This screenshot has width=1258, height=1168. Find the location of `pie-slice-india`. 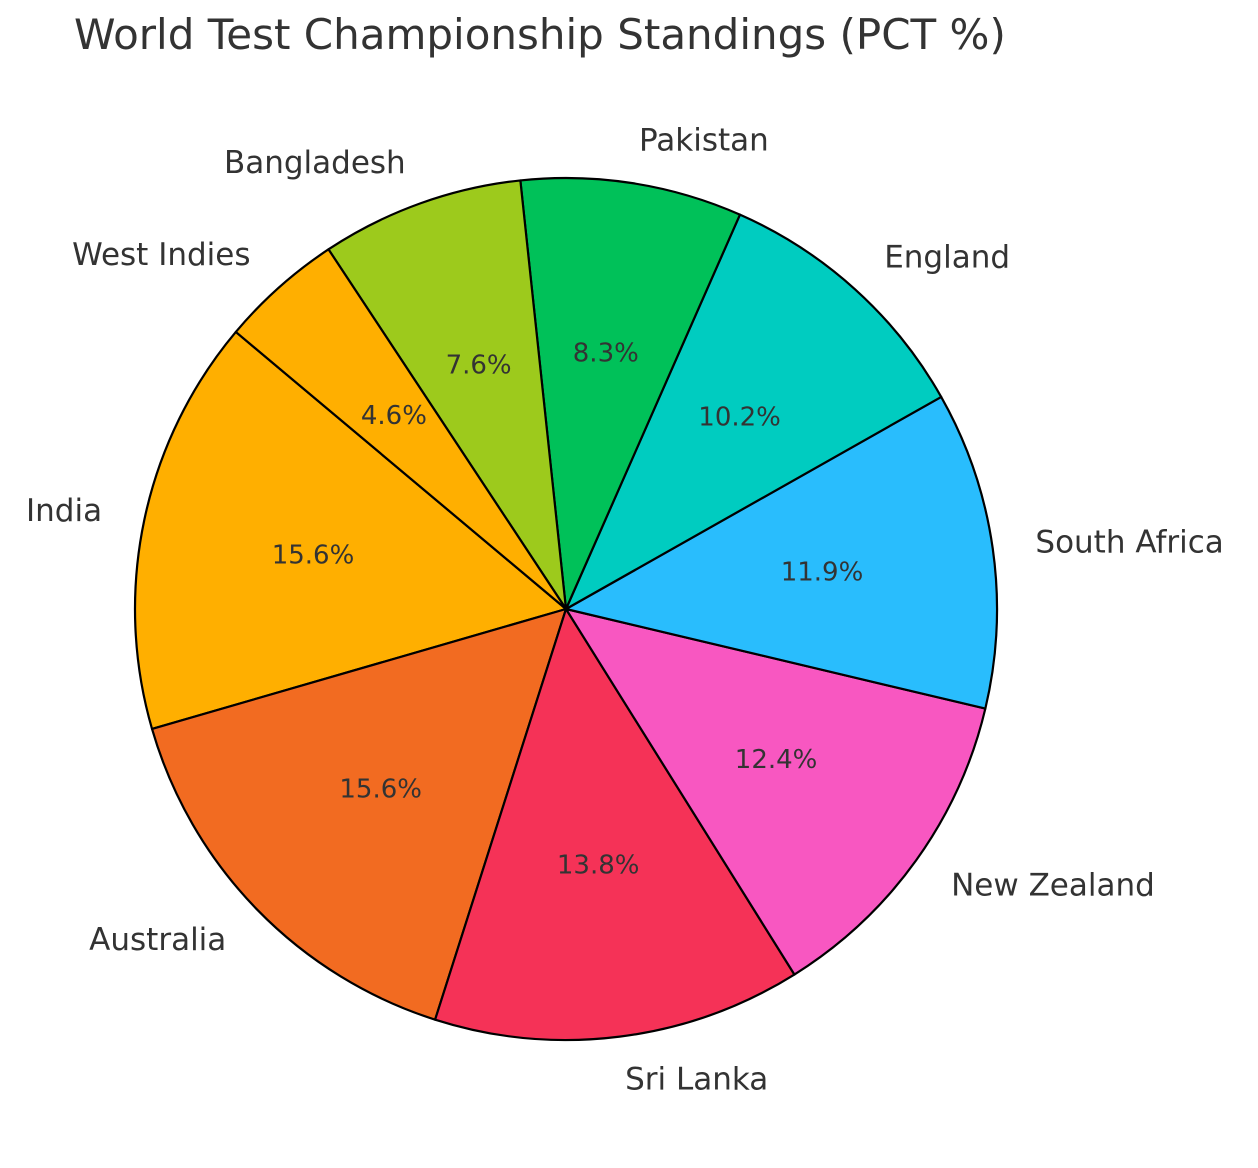

pie-slice-india is located at coordinates (350, 530).